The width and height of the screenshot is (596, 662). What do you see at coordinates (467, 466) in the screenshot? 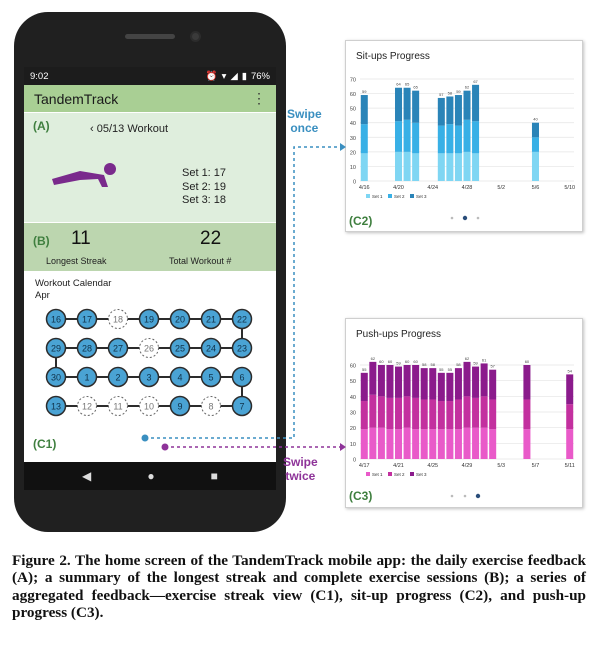
I see `x-tick-label: 4/29` at bounding box center [467, 466].